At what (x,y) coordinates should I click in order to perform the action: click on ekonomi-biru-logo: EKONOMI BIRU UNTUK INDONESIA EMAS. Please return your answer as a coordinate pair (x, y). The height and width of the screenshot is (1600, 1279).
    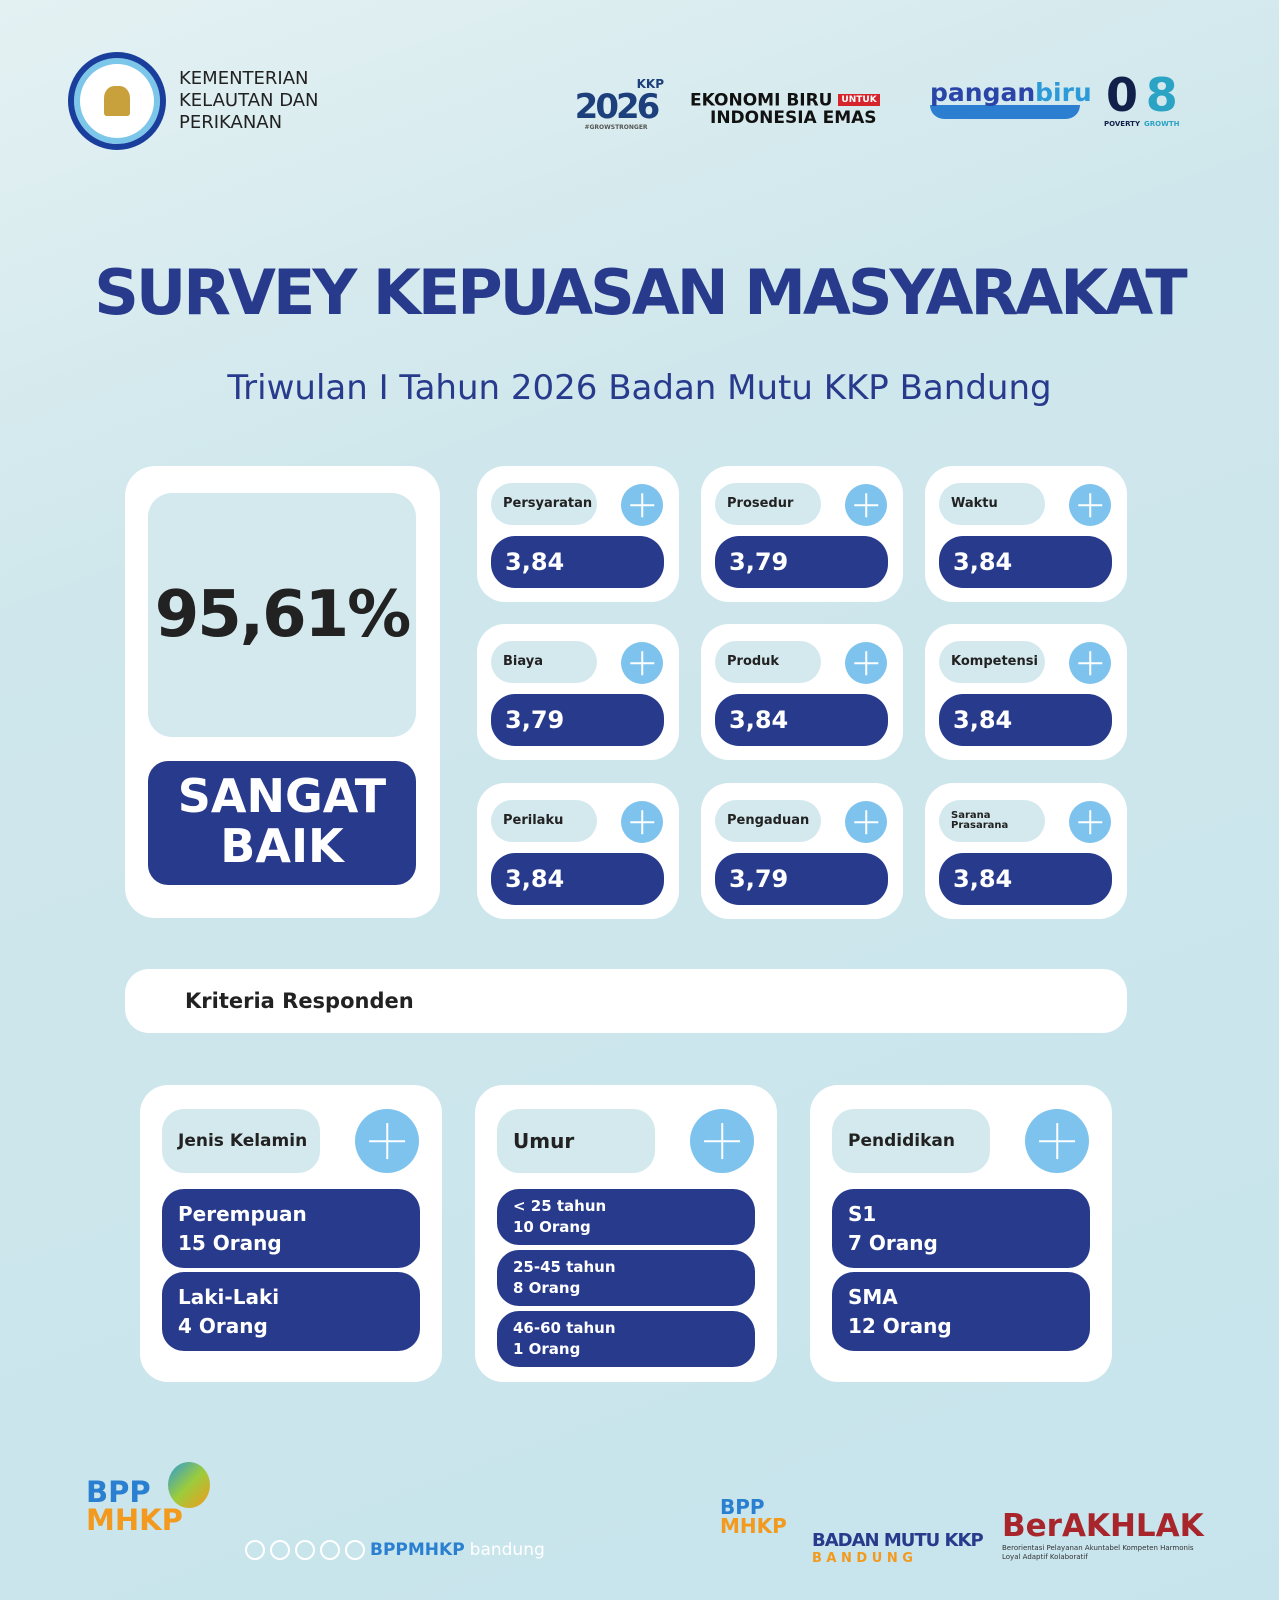
    Looking at the image, I should click on (785, 109).